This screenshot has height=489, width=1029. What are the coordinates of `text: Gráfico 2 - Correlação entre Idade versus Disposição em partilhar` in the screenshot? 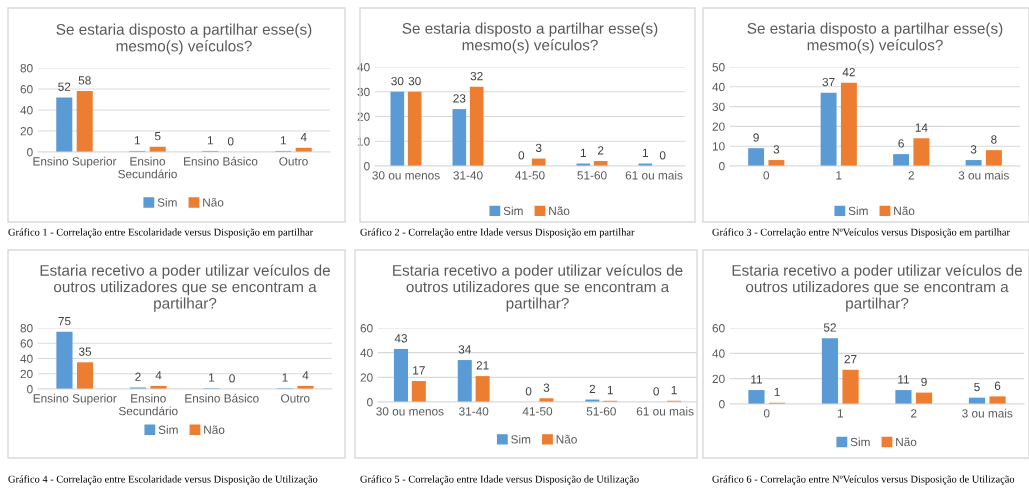 It's located at (497, 233).